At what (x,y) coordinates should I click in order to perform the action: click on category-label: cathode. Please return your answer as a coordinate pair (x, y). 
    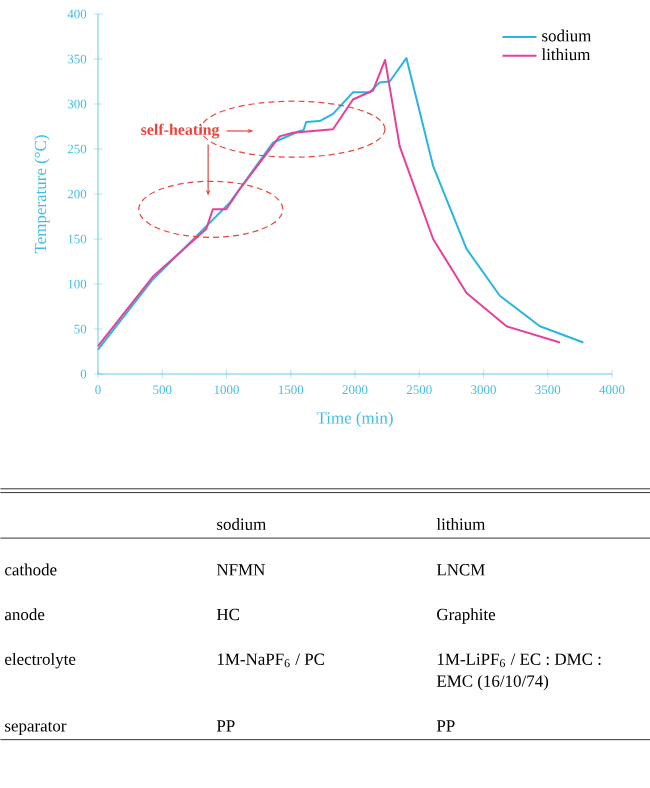
    Looking at the image, I should click on (31, 569).